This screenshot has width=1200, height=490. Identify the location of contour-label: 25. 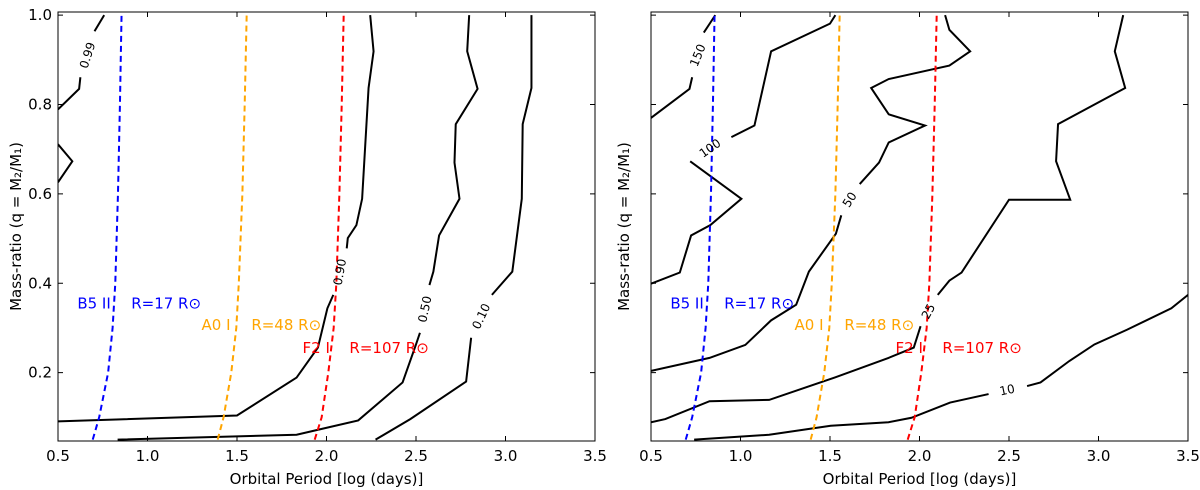
(929, 311).